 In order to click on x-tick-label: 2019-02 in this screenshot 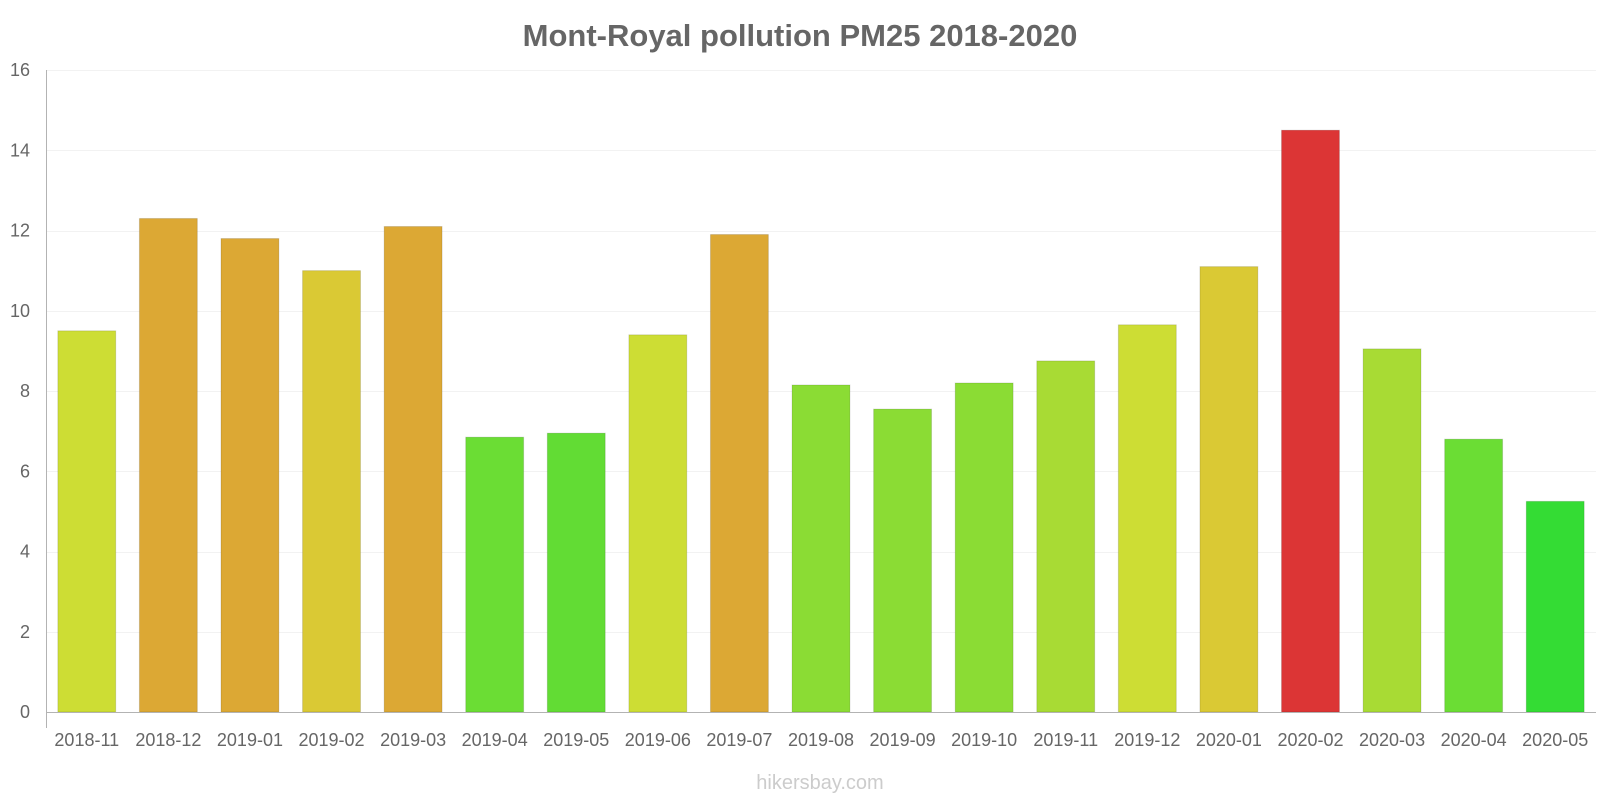, I will do `click(331, 740)`.